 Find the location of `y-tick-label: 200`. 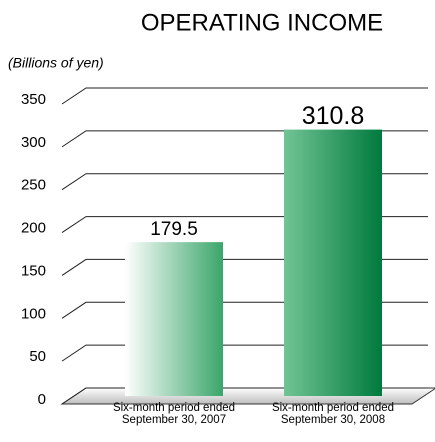

y-tick-label: 200 is located at coordinates (33, 228).